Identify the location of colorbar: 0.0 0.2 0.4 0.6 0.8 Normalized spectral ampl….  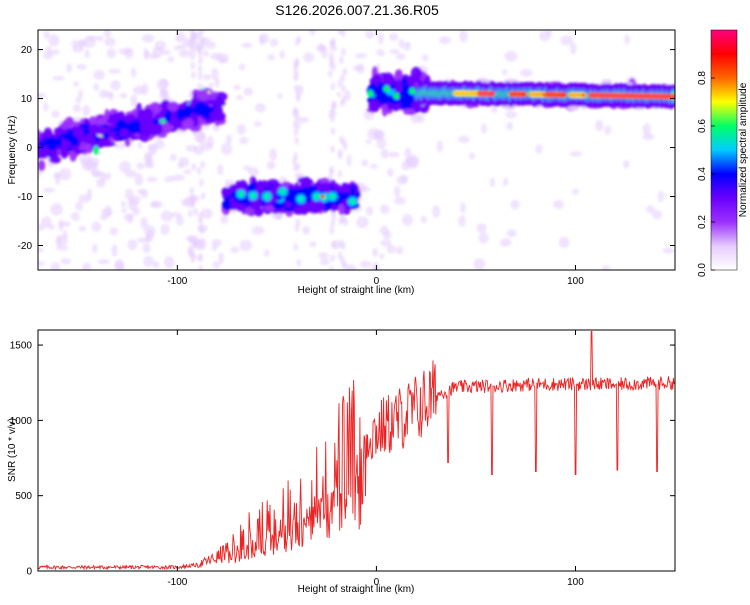
(723, 153).